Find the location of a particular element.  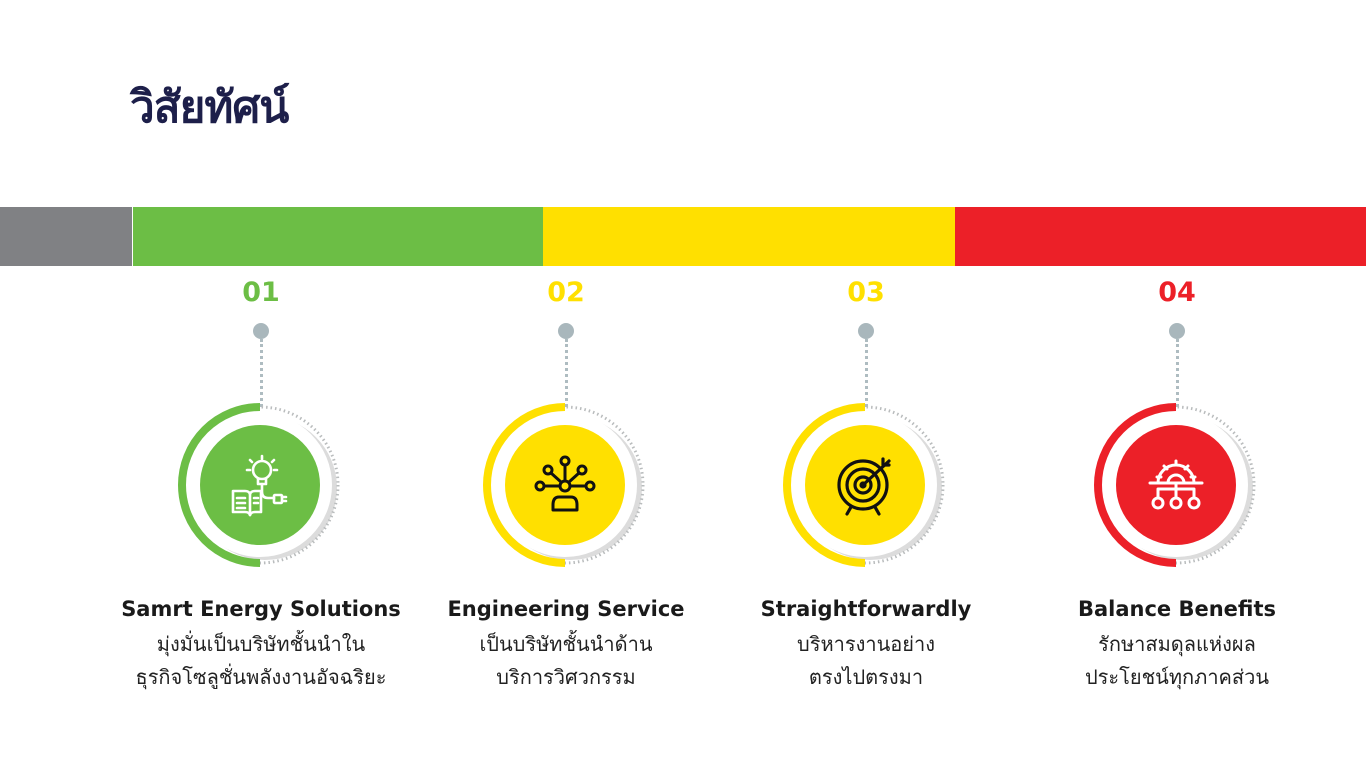

description-line: บริหารงานอย่าง is located at coordinates (866, 644).